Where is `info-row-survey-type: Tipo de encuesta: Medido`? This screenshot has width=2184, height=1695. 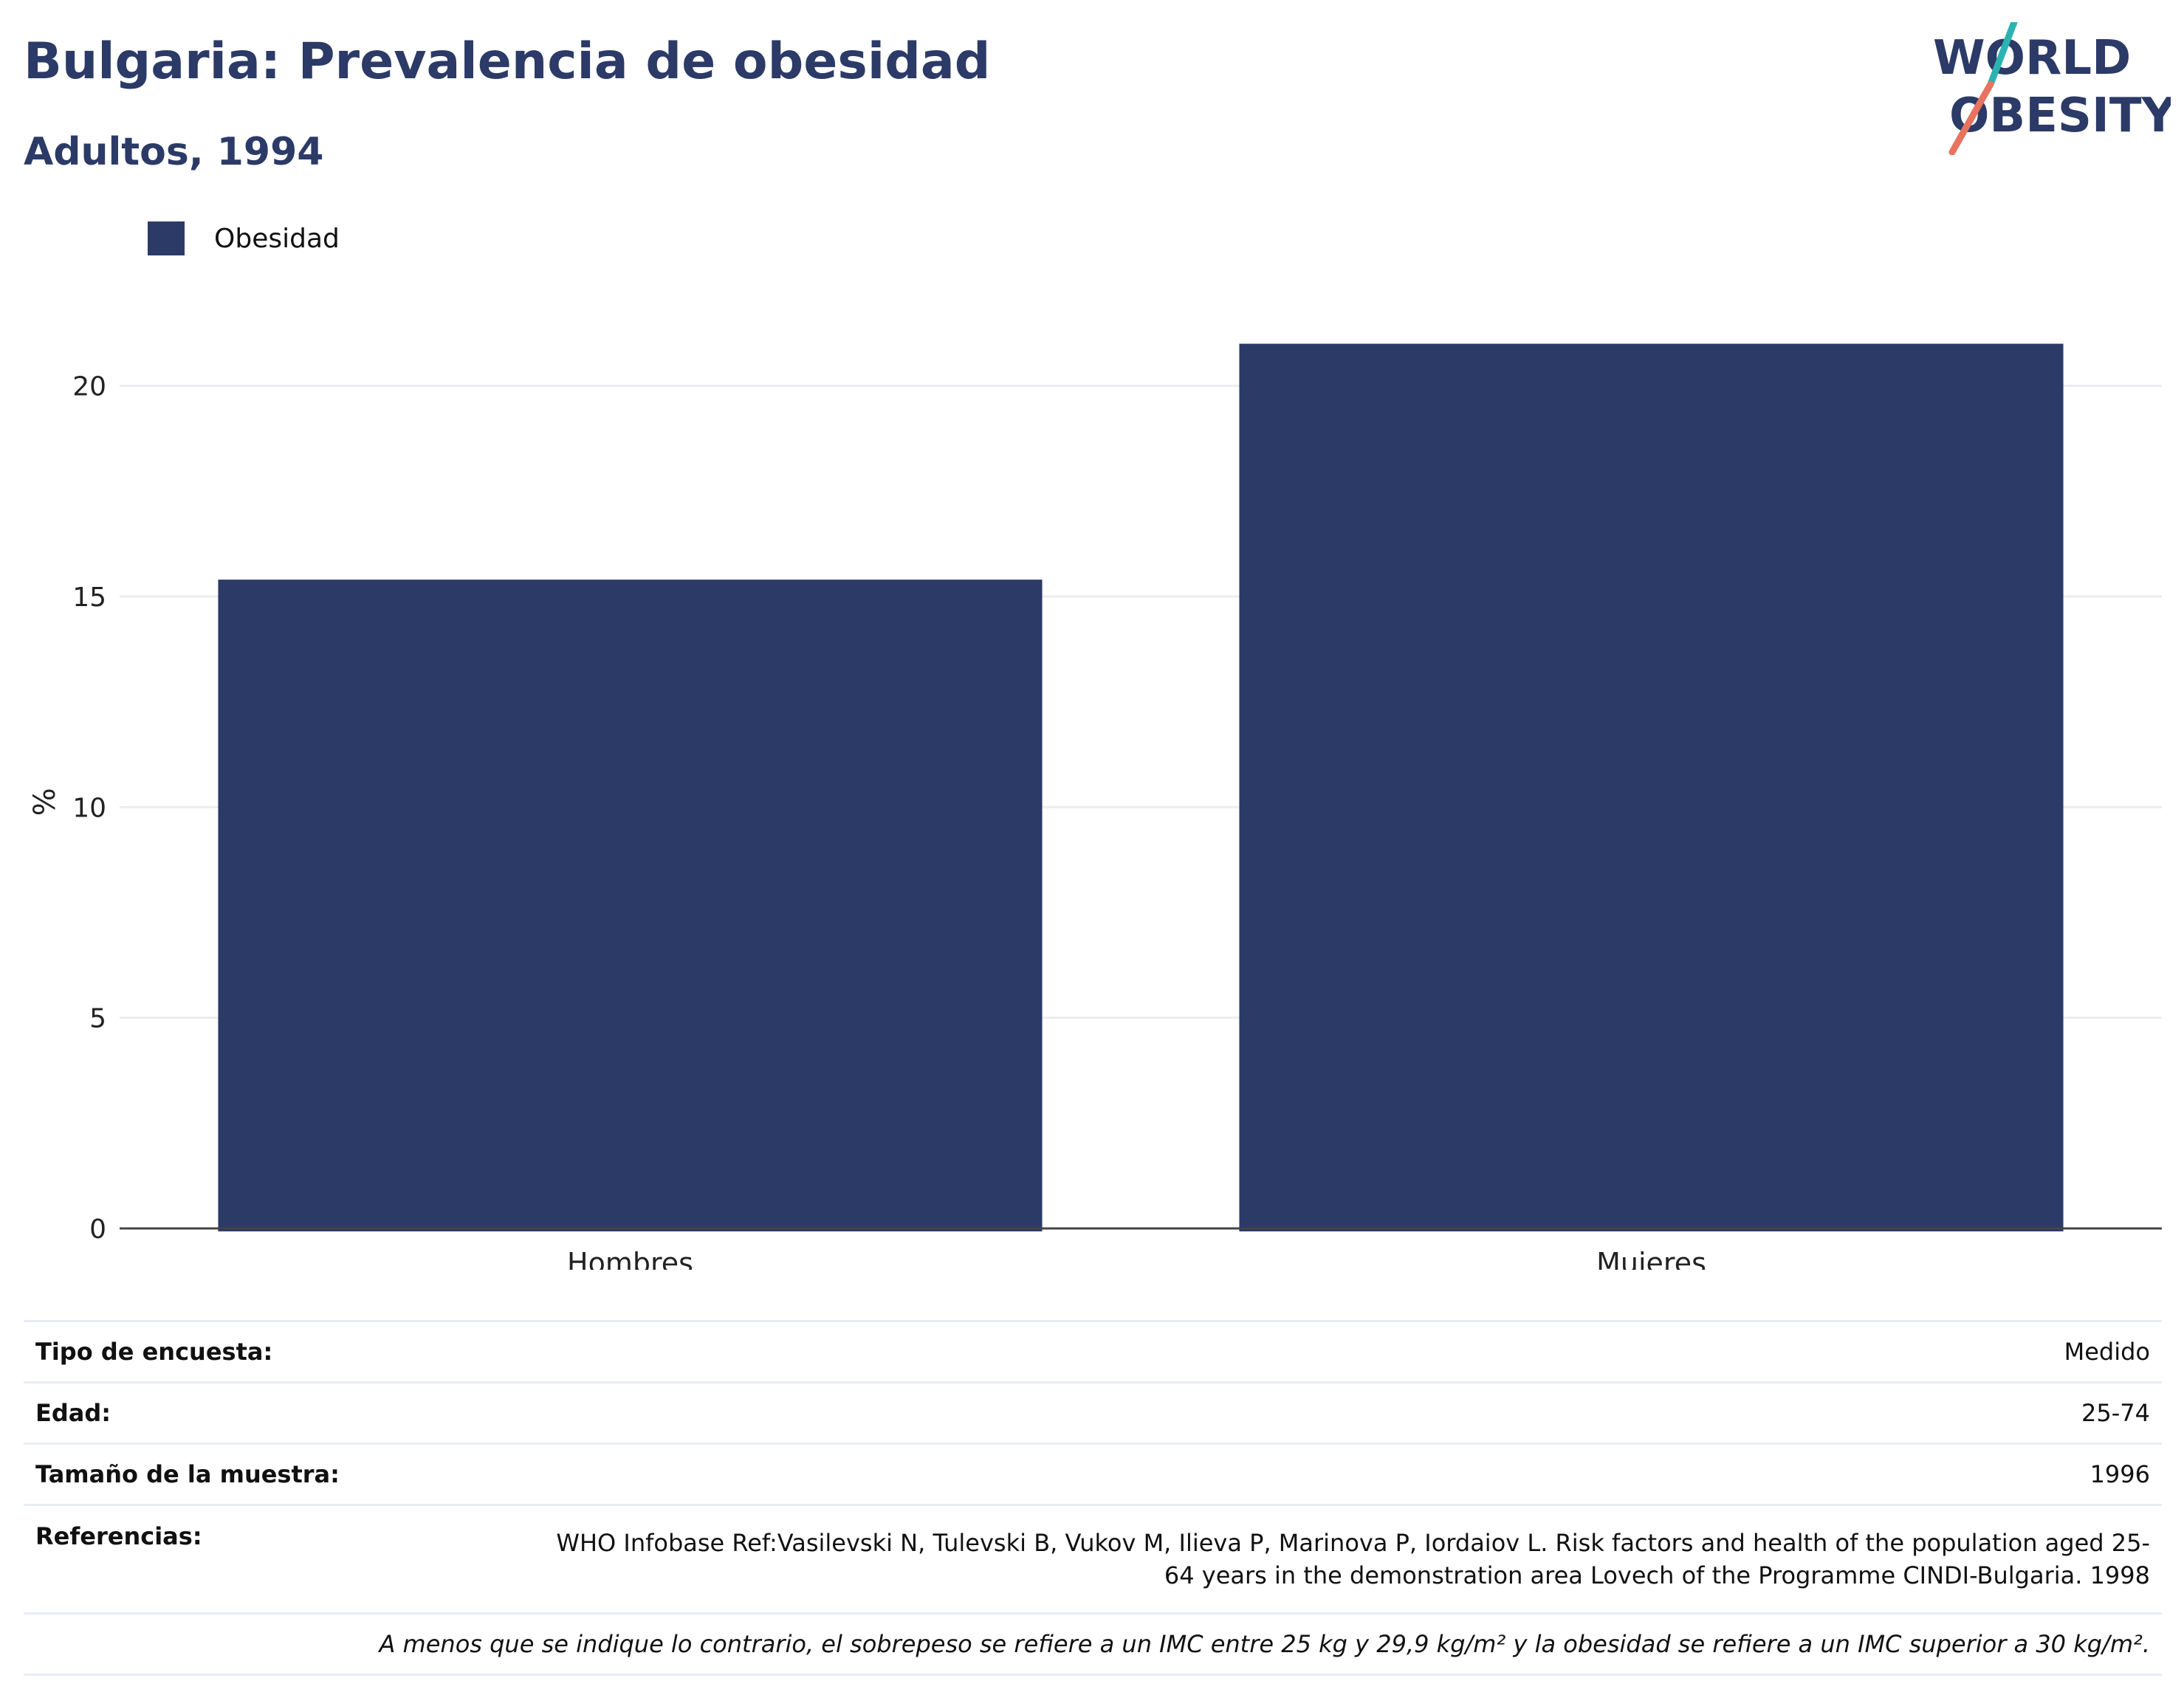 info-row-survey-type: Tipo de encuesta: Medido is located at coordinates (1093, 1352).